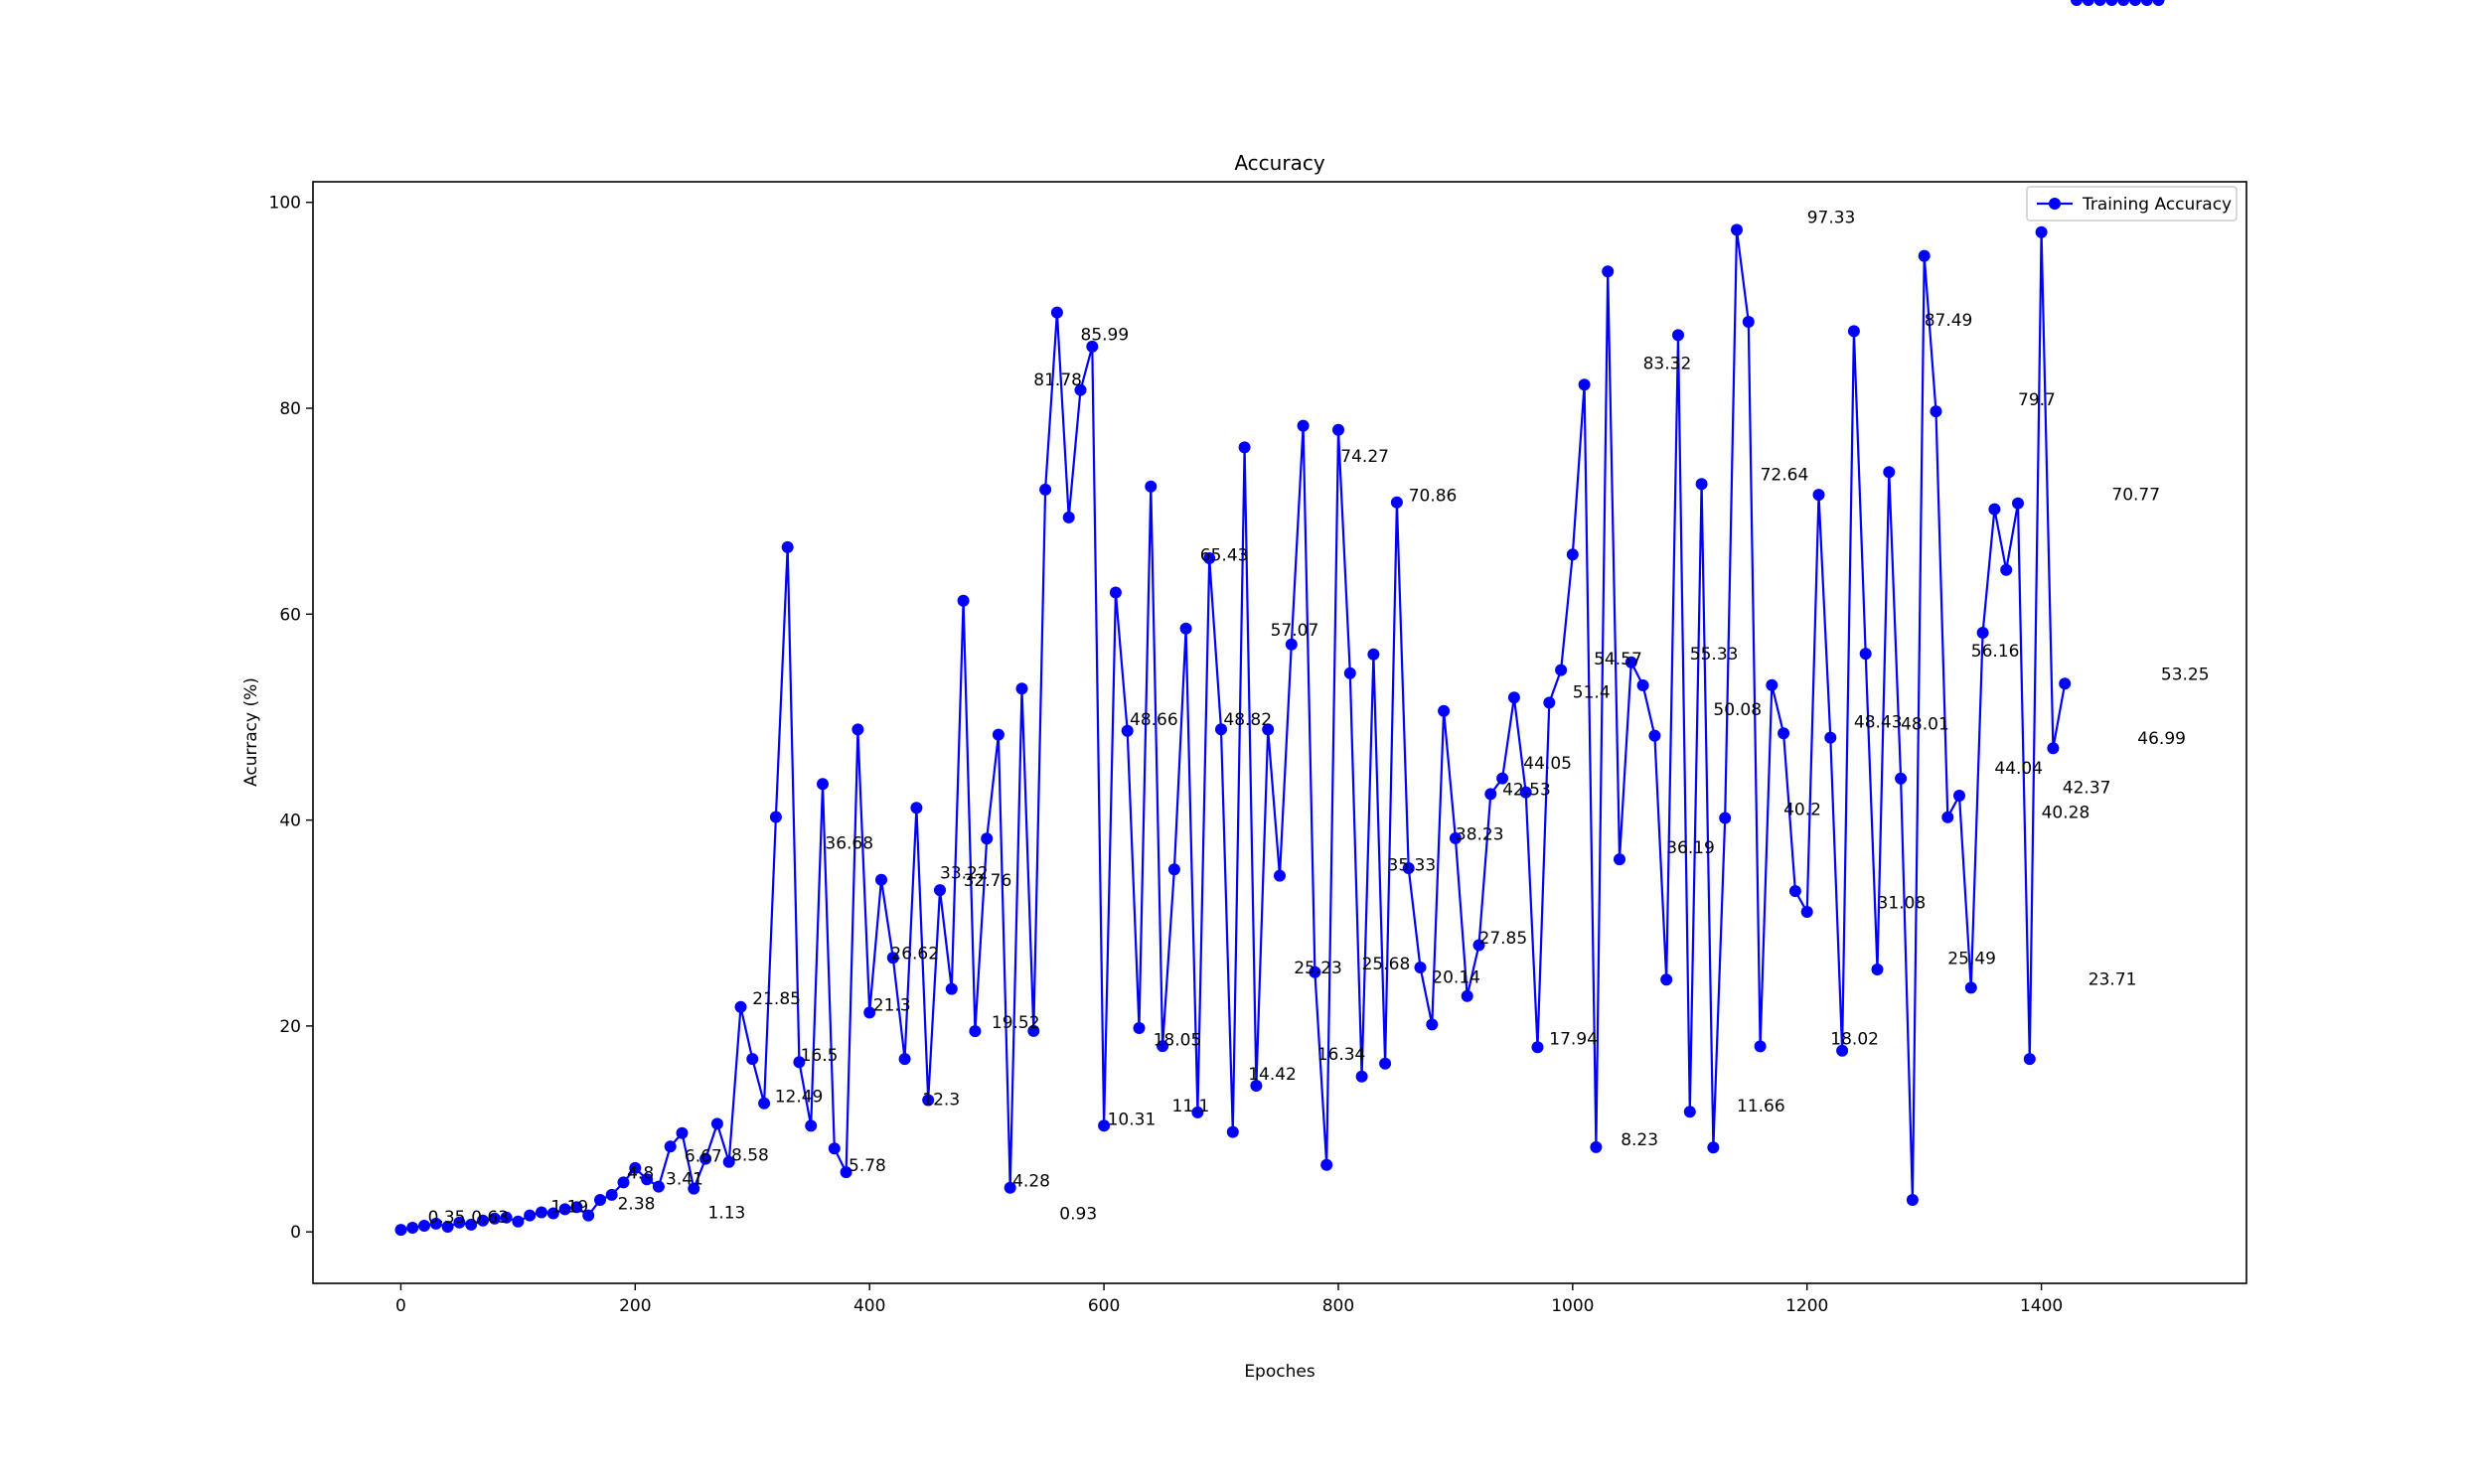 This screenshot has width=2474, height=1484. I want to click on data-label: 0.63, so click(490, 1218).